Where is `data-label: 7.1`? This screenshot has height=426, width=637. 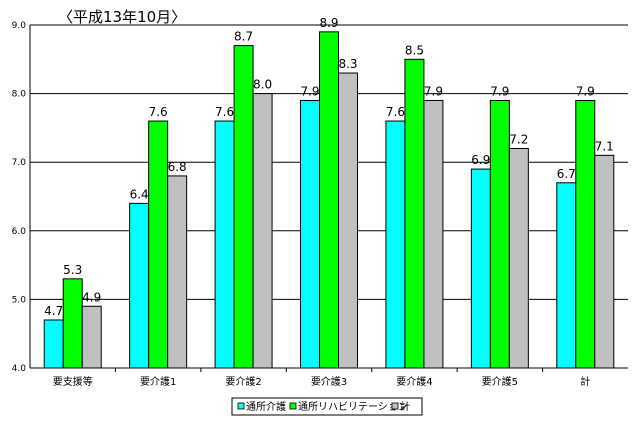 data-label: 7.1 is located at coordinates (604, 146).